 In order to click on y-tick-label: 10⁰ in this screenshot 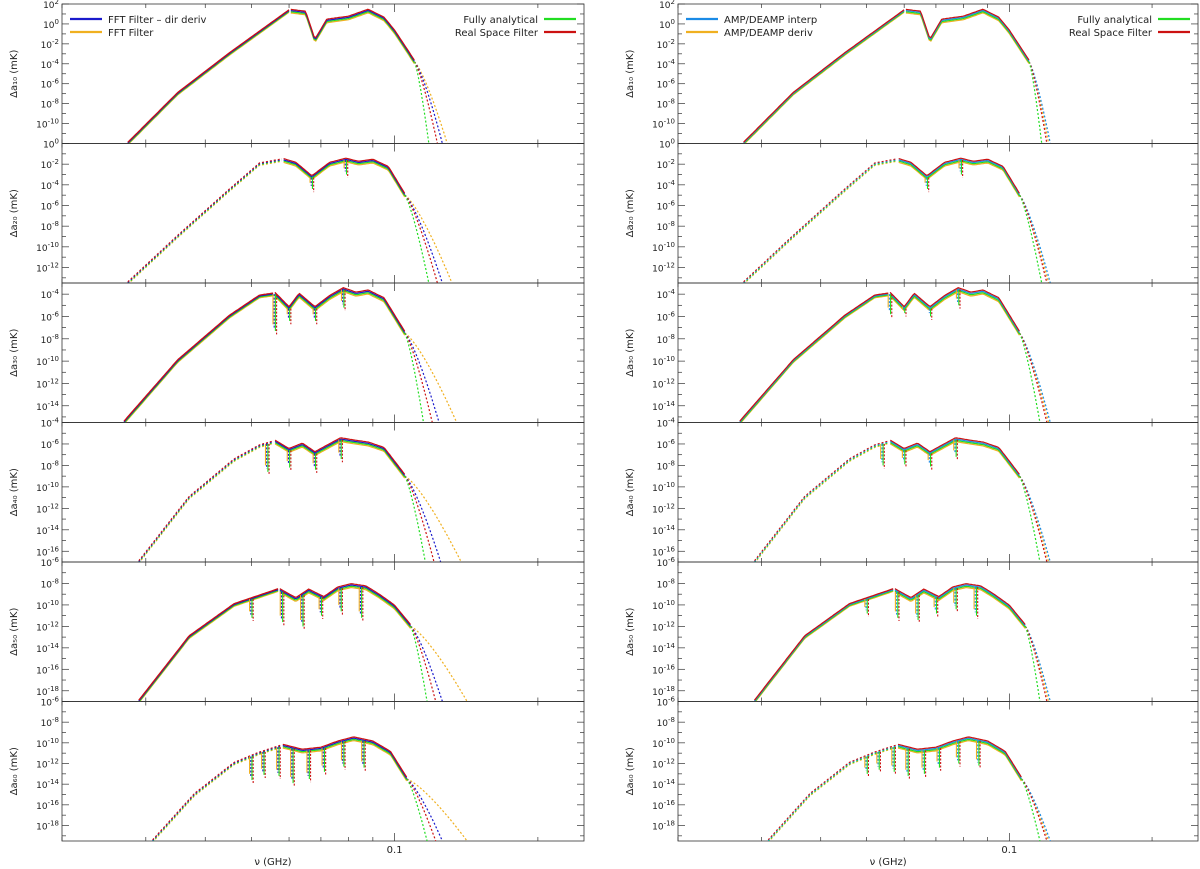, I will do `click(51, 144)`.